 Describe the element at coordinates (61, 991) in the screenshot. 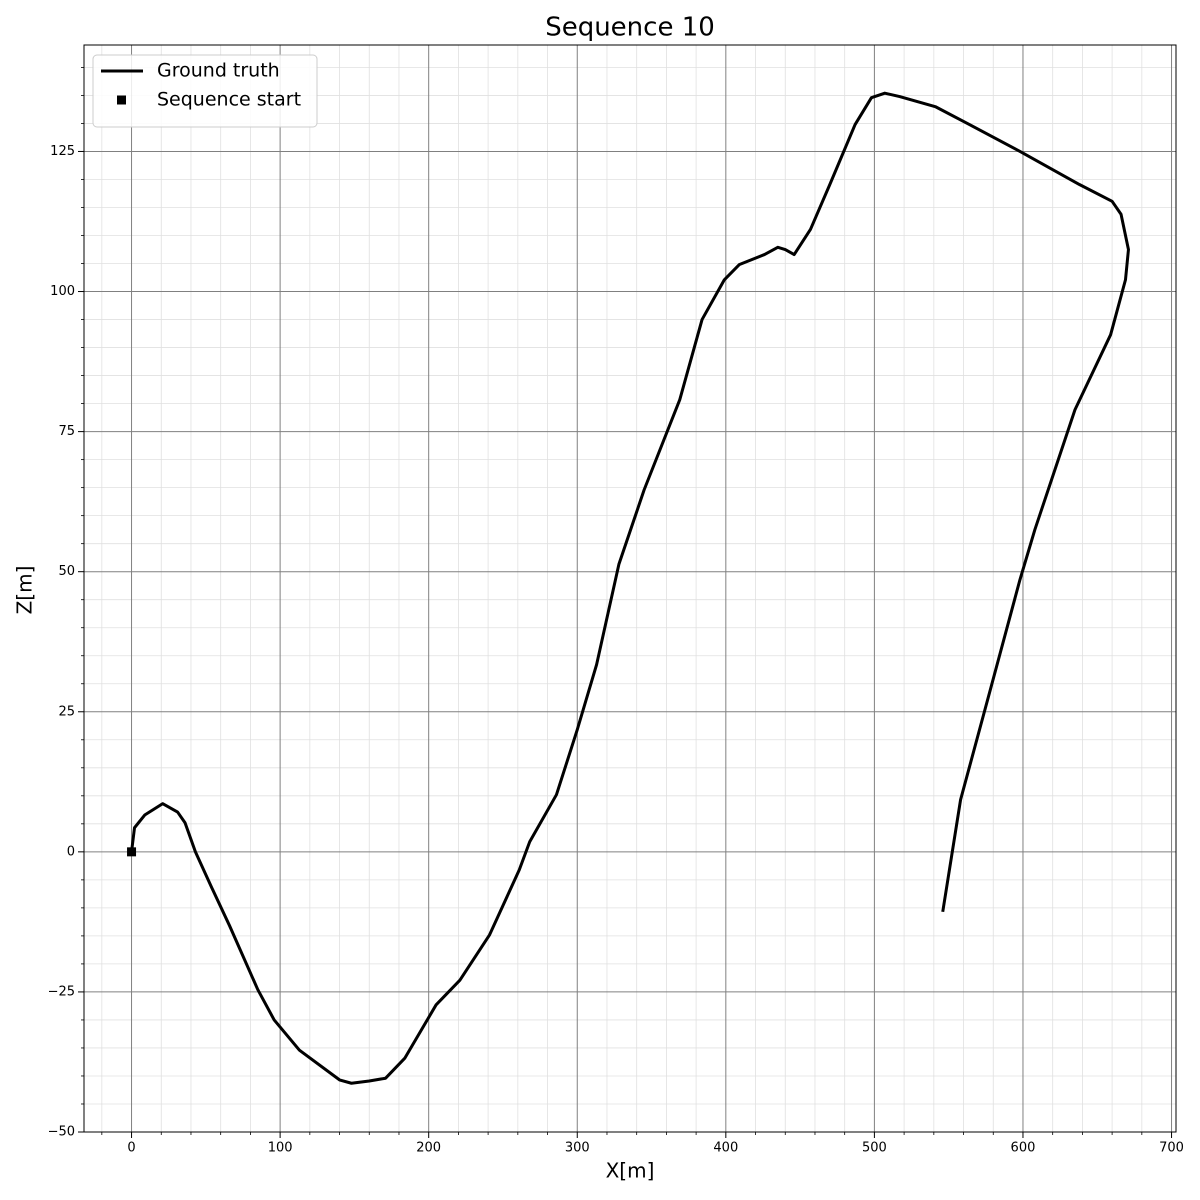

I see `y-tick-label: −25` at that location.